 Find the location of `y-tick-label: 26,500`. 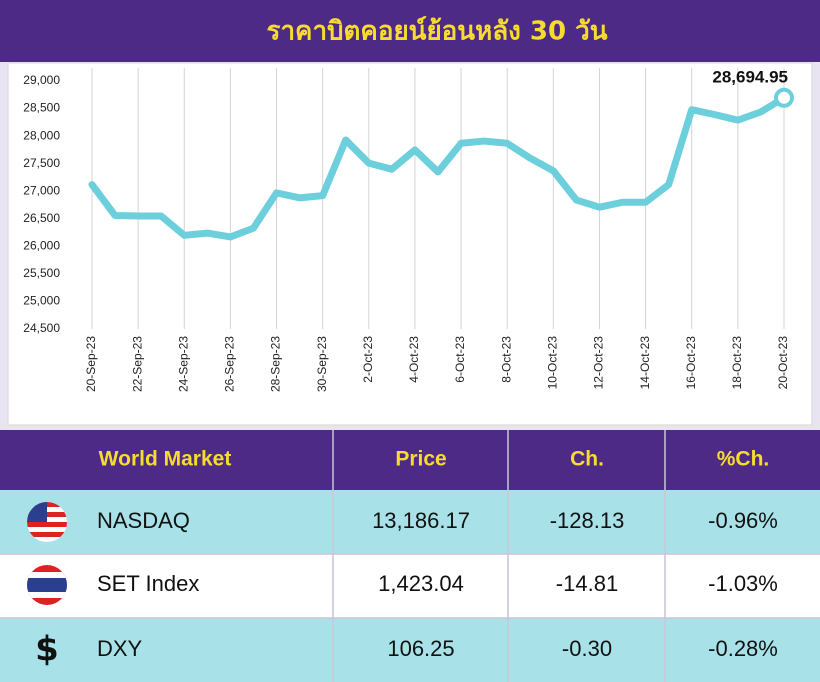

y-tick-label: 26,500 is located at coordinates (41, 218).